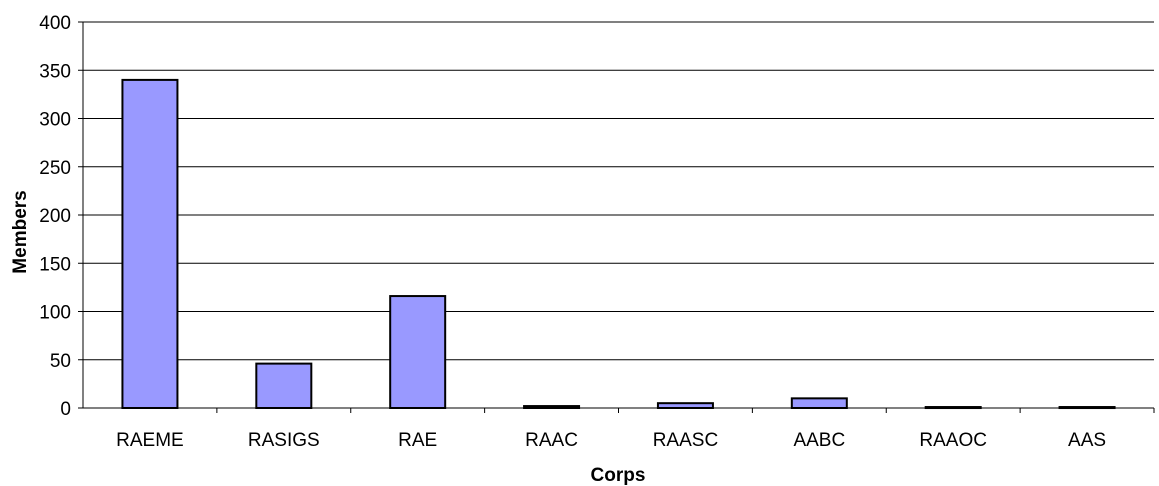 The image size is (1159, 486). Describe the element at coordinates (55, 120) in the screenshot. I see `y-tick-label: 300` at that location.